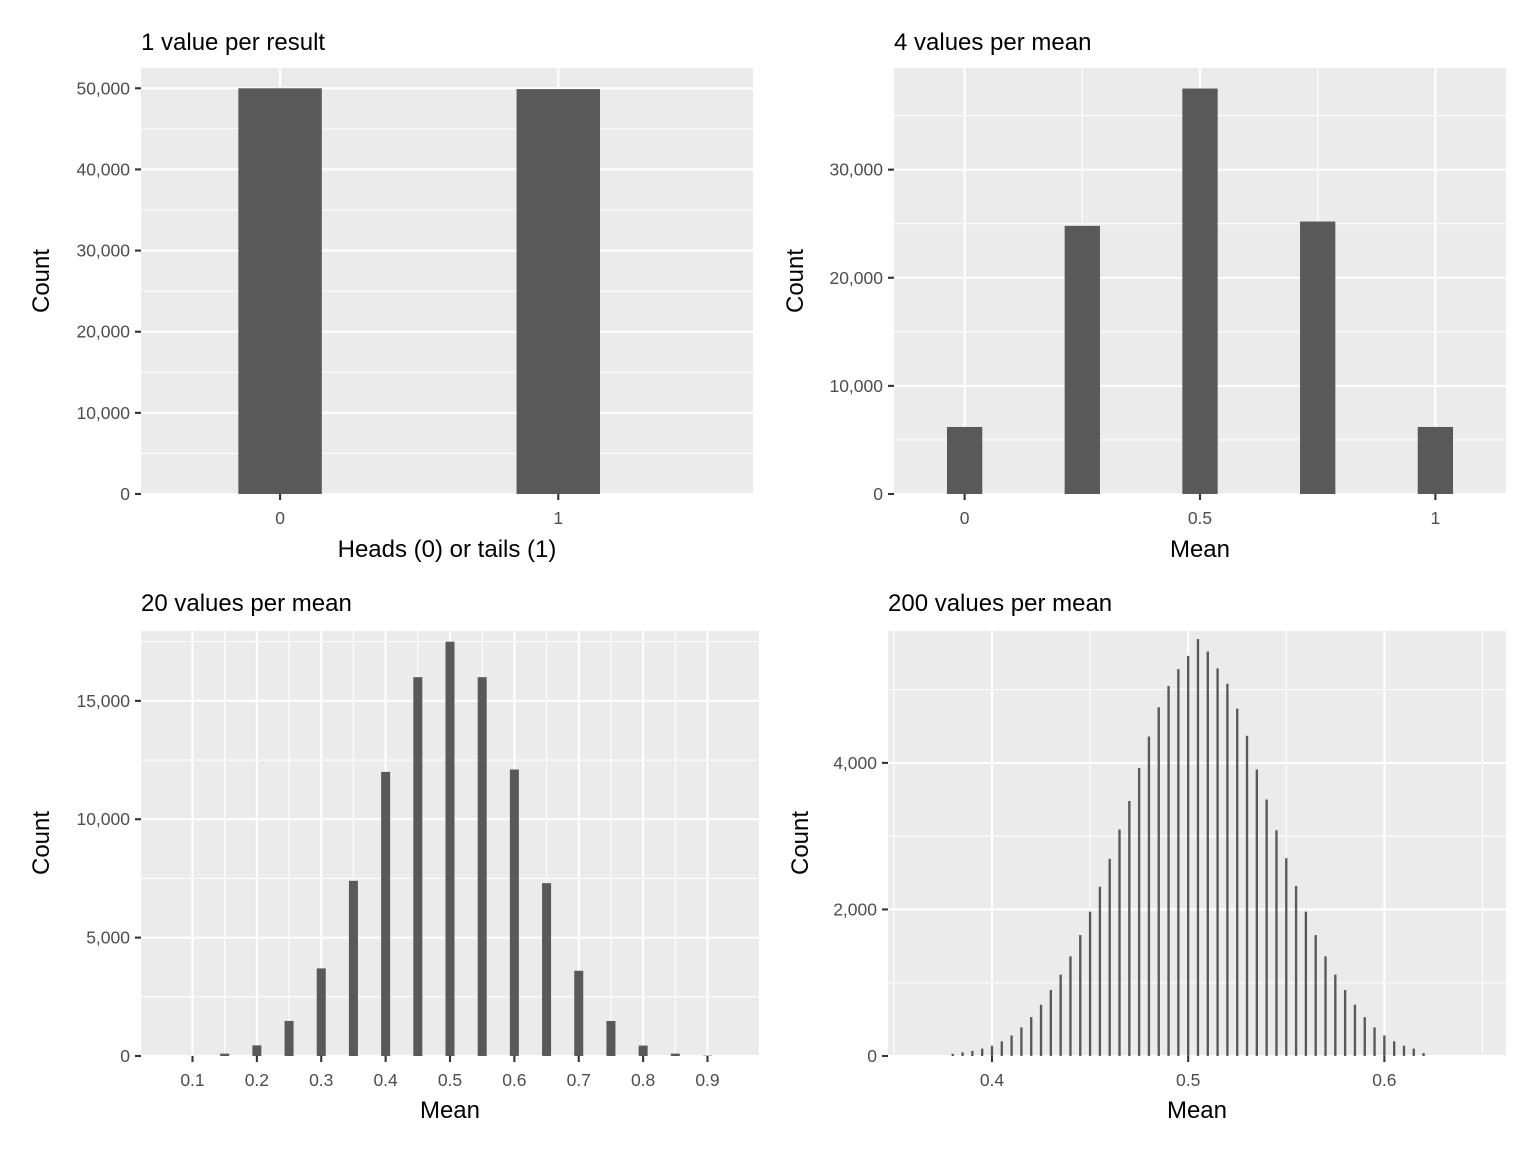 Image resolution: width=1536 pixels, height=1152 pixels. Describe the element at coordinates (108, 938) in the screenshot. I see `y-tick-label: 5,000` at that location.